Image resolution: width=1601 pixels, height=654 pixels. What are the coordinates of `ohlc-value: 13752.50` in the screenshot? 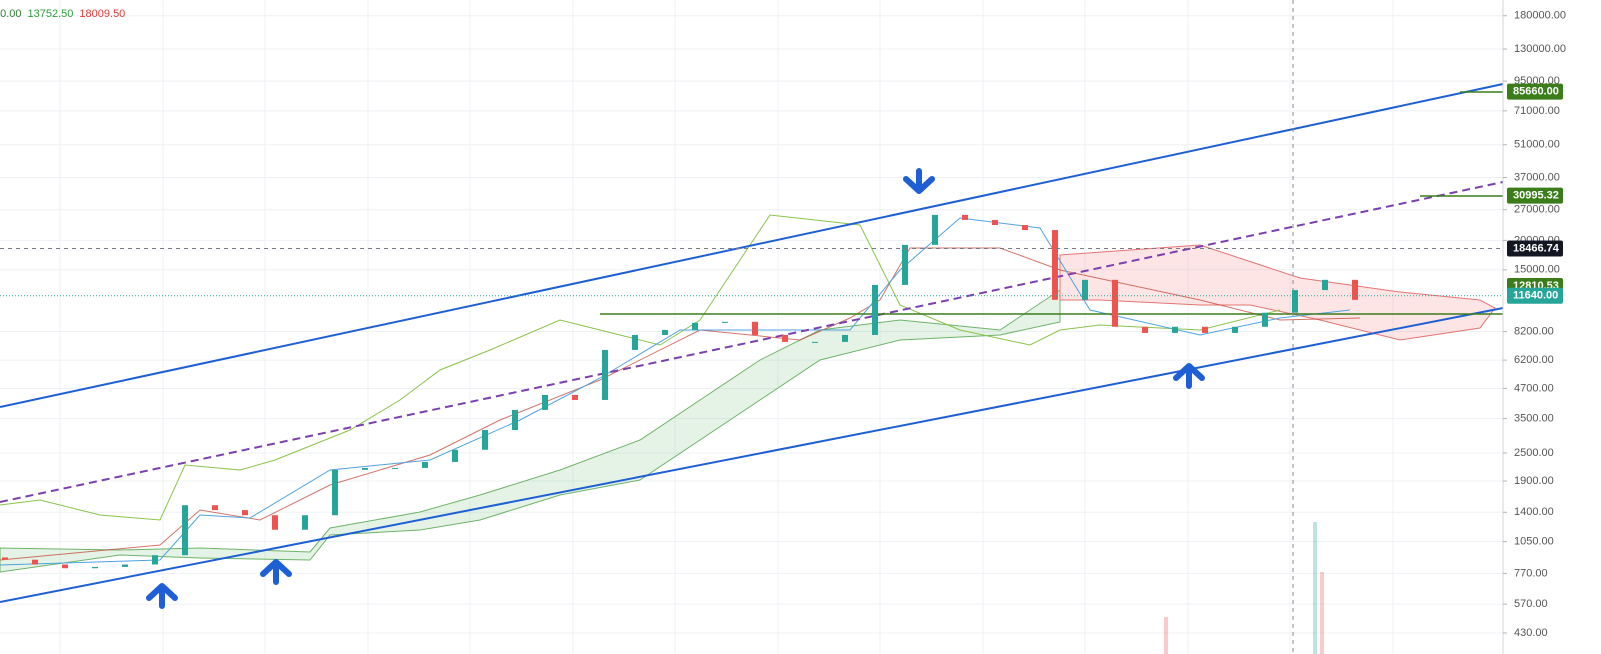 It's located at (51, 14).